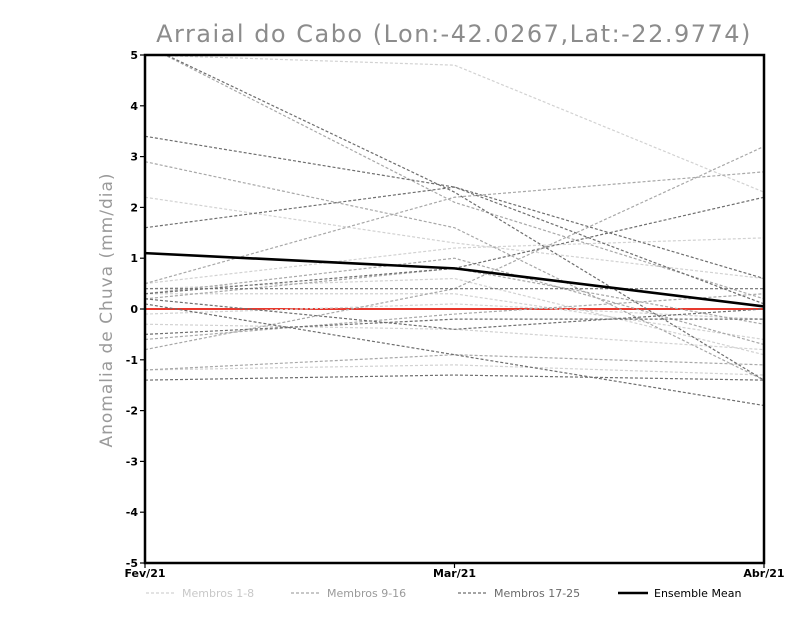  Describe the element at coordinates (134, 258) in the screenshot. I see `y-tick-label: 1` at that location.